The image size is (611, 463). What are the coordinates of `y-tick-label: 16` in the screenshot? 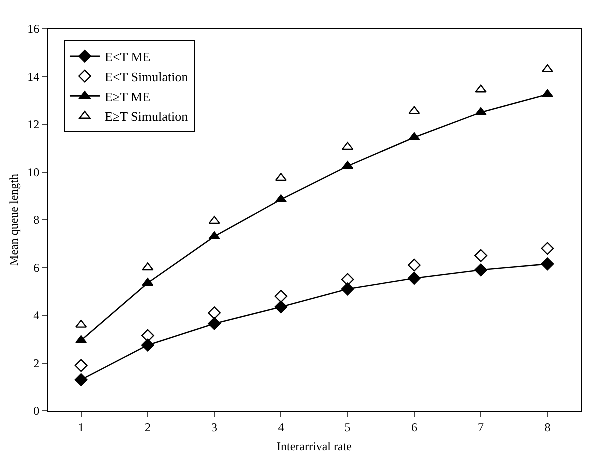 It's located at (34, 29).